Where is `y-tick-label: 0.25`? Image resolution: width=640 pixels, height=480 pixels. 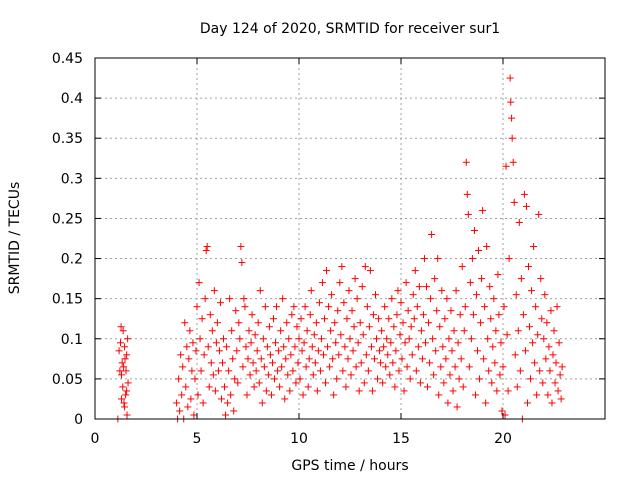
y-tick-label: 0.25 is located at coordinates (67, 219).